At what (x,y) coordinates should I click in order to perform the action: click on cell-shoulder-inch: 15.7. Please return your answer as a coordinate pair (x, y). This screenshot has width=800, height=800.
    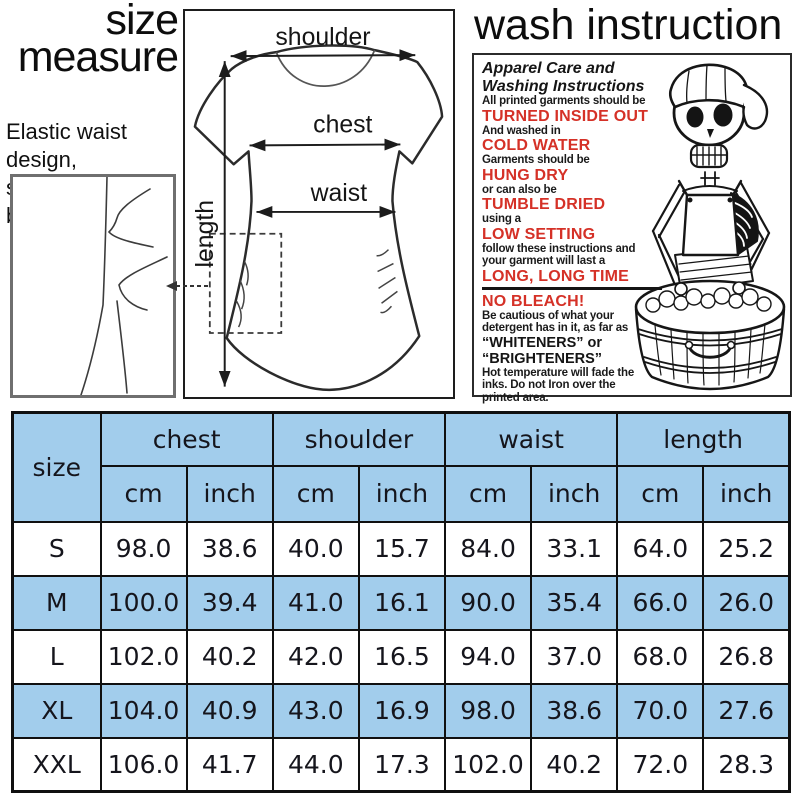
    Looking at the image, I should click on (402, 548).